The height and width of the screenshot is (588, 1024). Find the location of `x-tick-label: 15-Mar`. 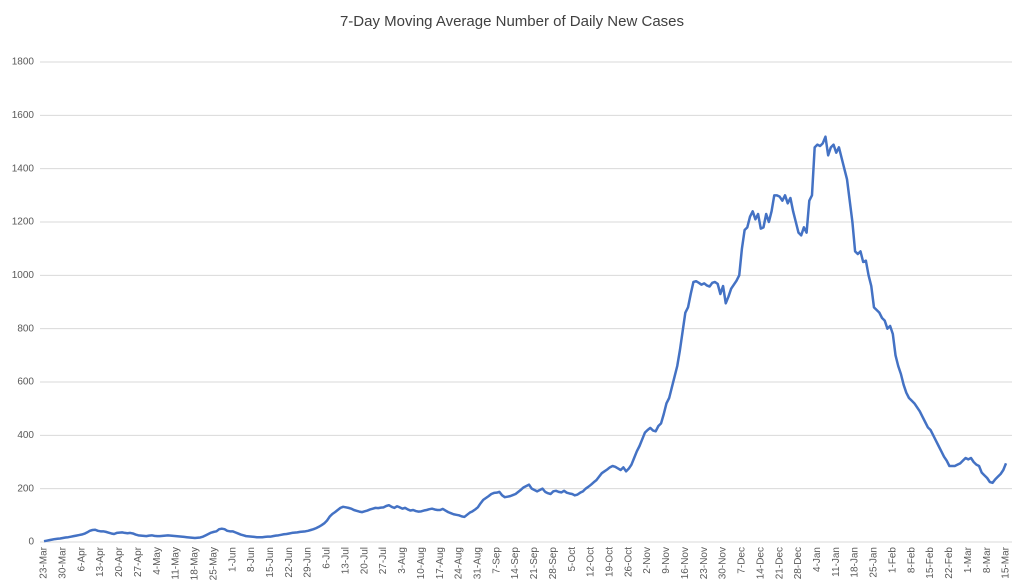

x-tick-label: 15-Mar is located at coordinates (1006, 562).